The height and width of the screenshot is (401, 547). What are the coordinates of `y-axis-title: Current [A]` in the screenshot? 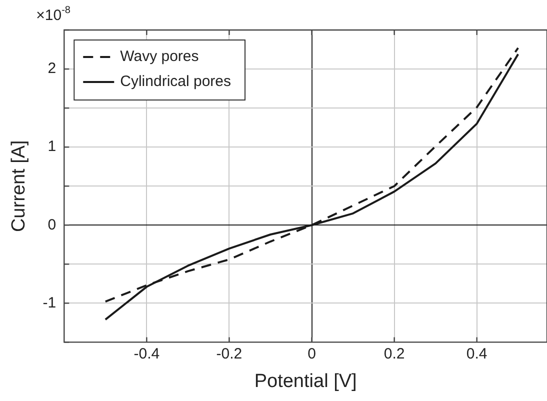 It's located at (19, 186).